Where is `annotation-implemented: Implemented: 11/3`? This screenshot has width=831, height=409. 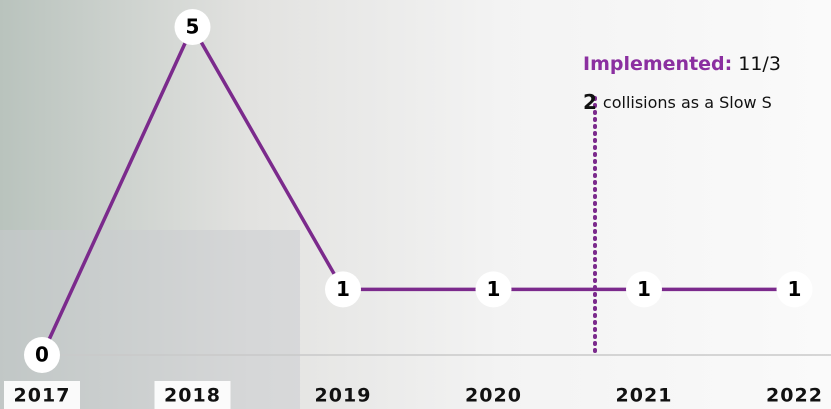 annotation-implemented: Implemented: 11/3 is located at coordinates (682, 64).